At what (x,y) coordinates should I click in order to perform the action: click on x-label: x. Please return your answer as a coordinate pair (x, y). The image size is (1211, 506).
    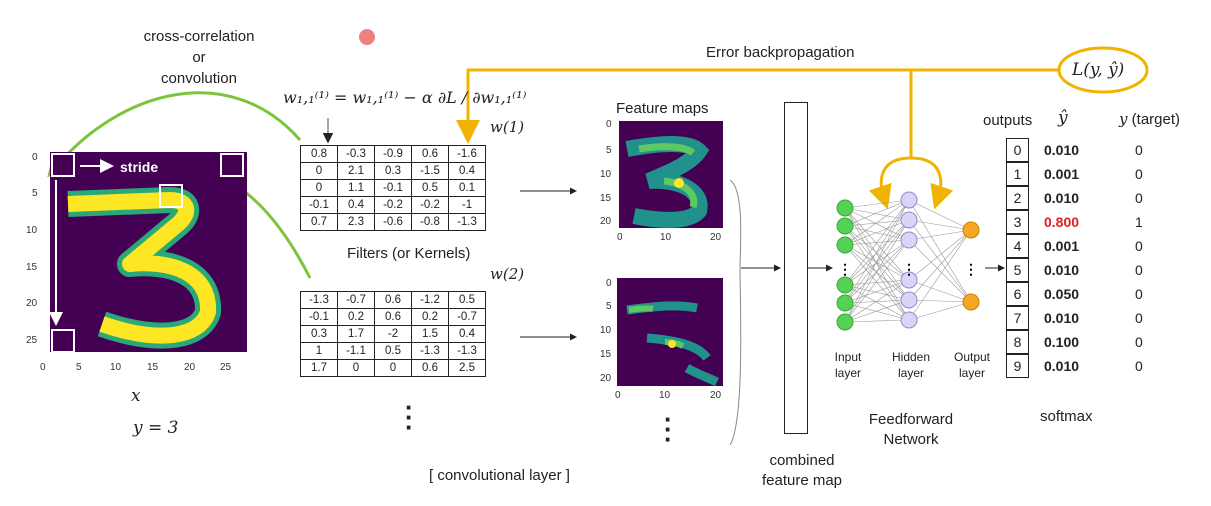
    Looking at the image, I should click on (136, 396).